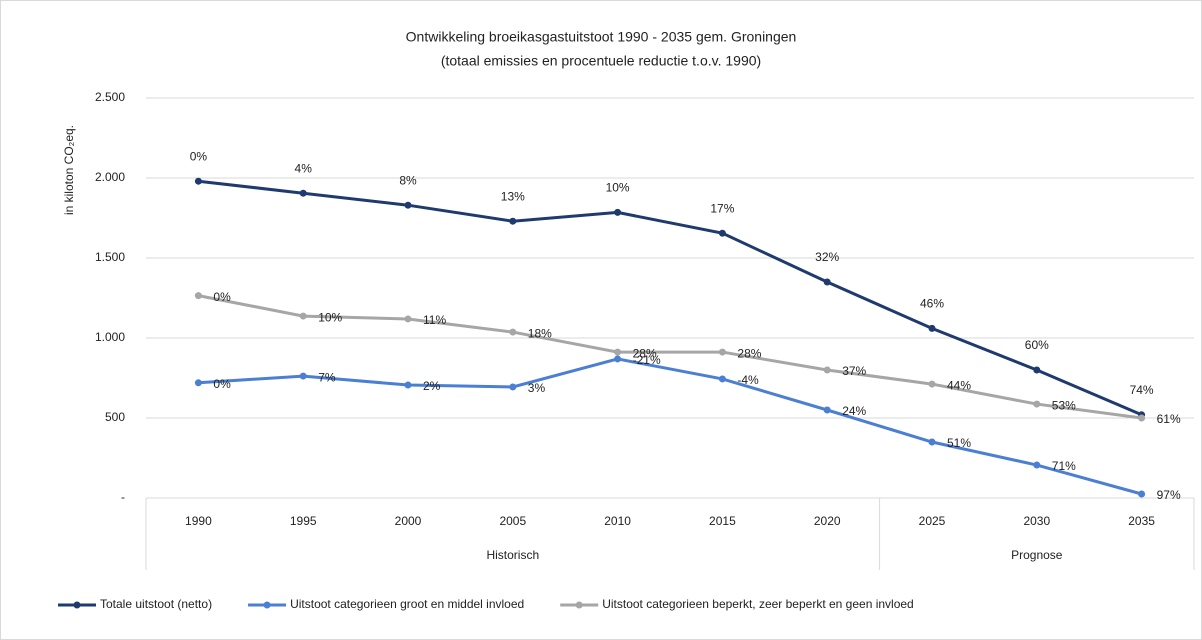  What do you see at coordinates (854, 411) in the screenshot?
I see `data-label: 24%` at bounding box center [854, 411].